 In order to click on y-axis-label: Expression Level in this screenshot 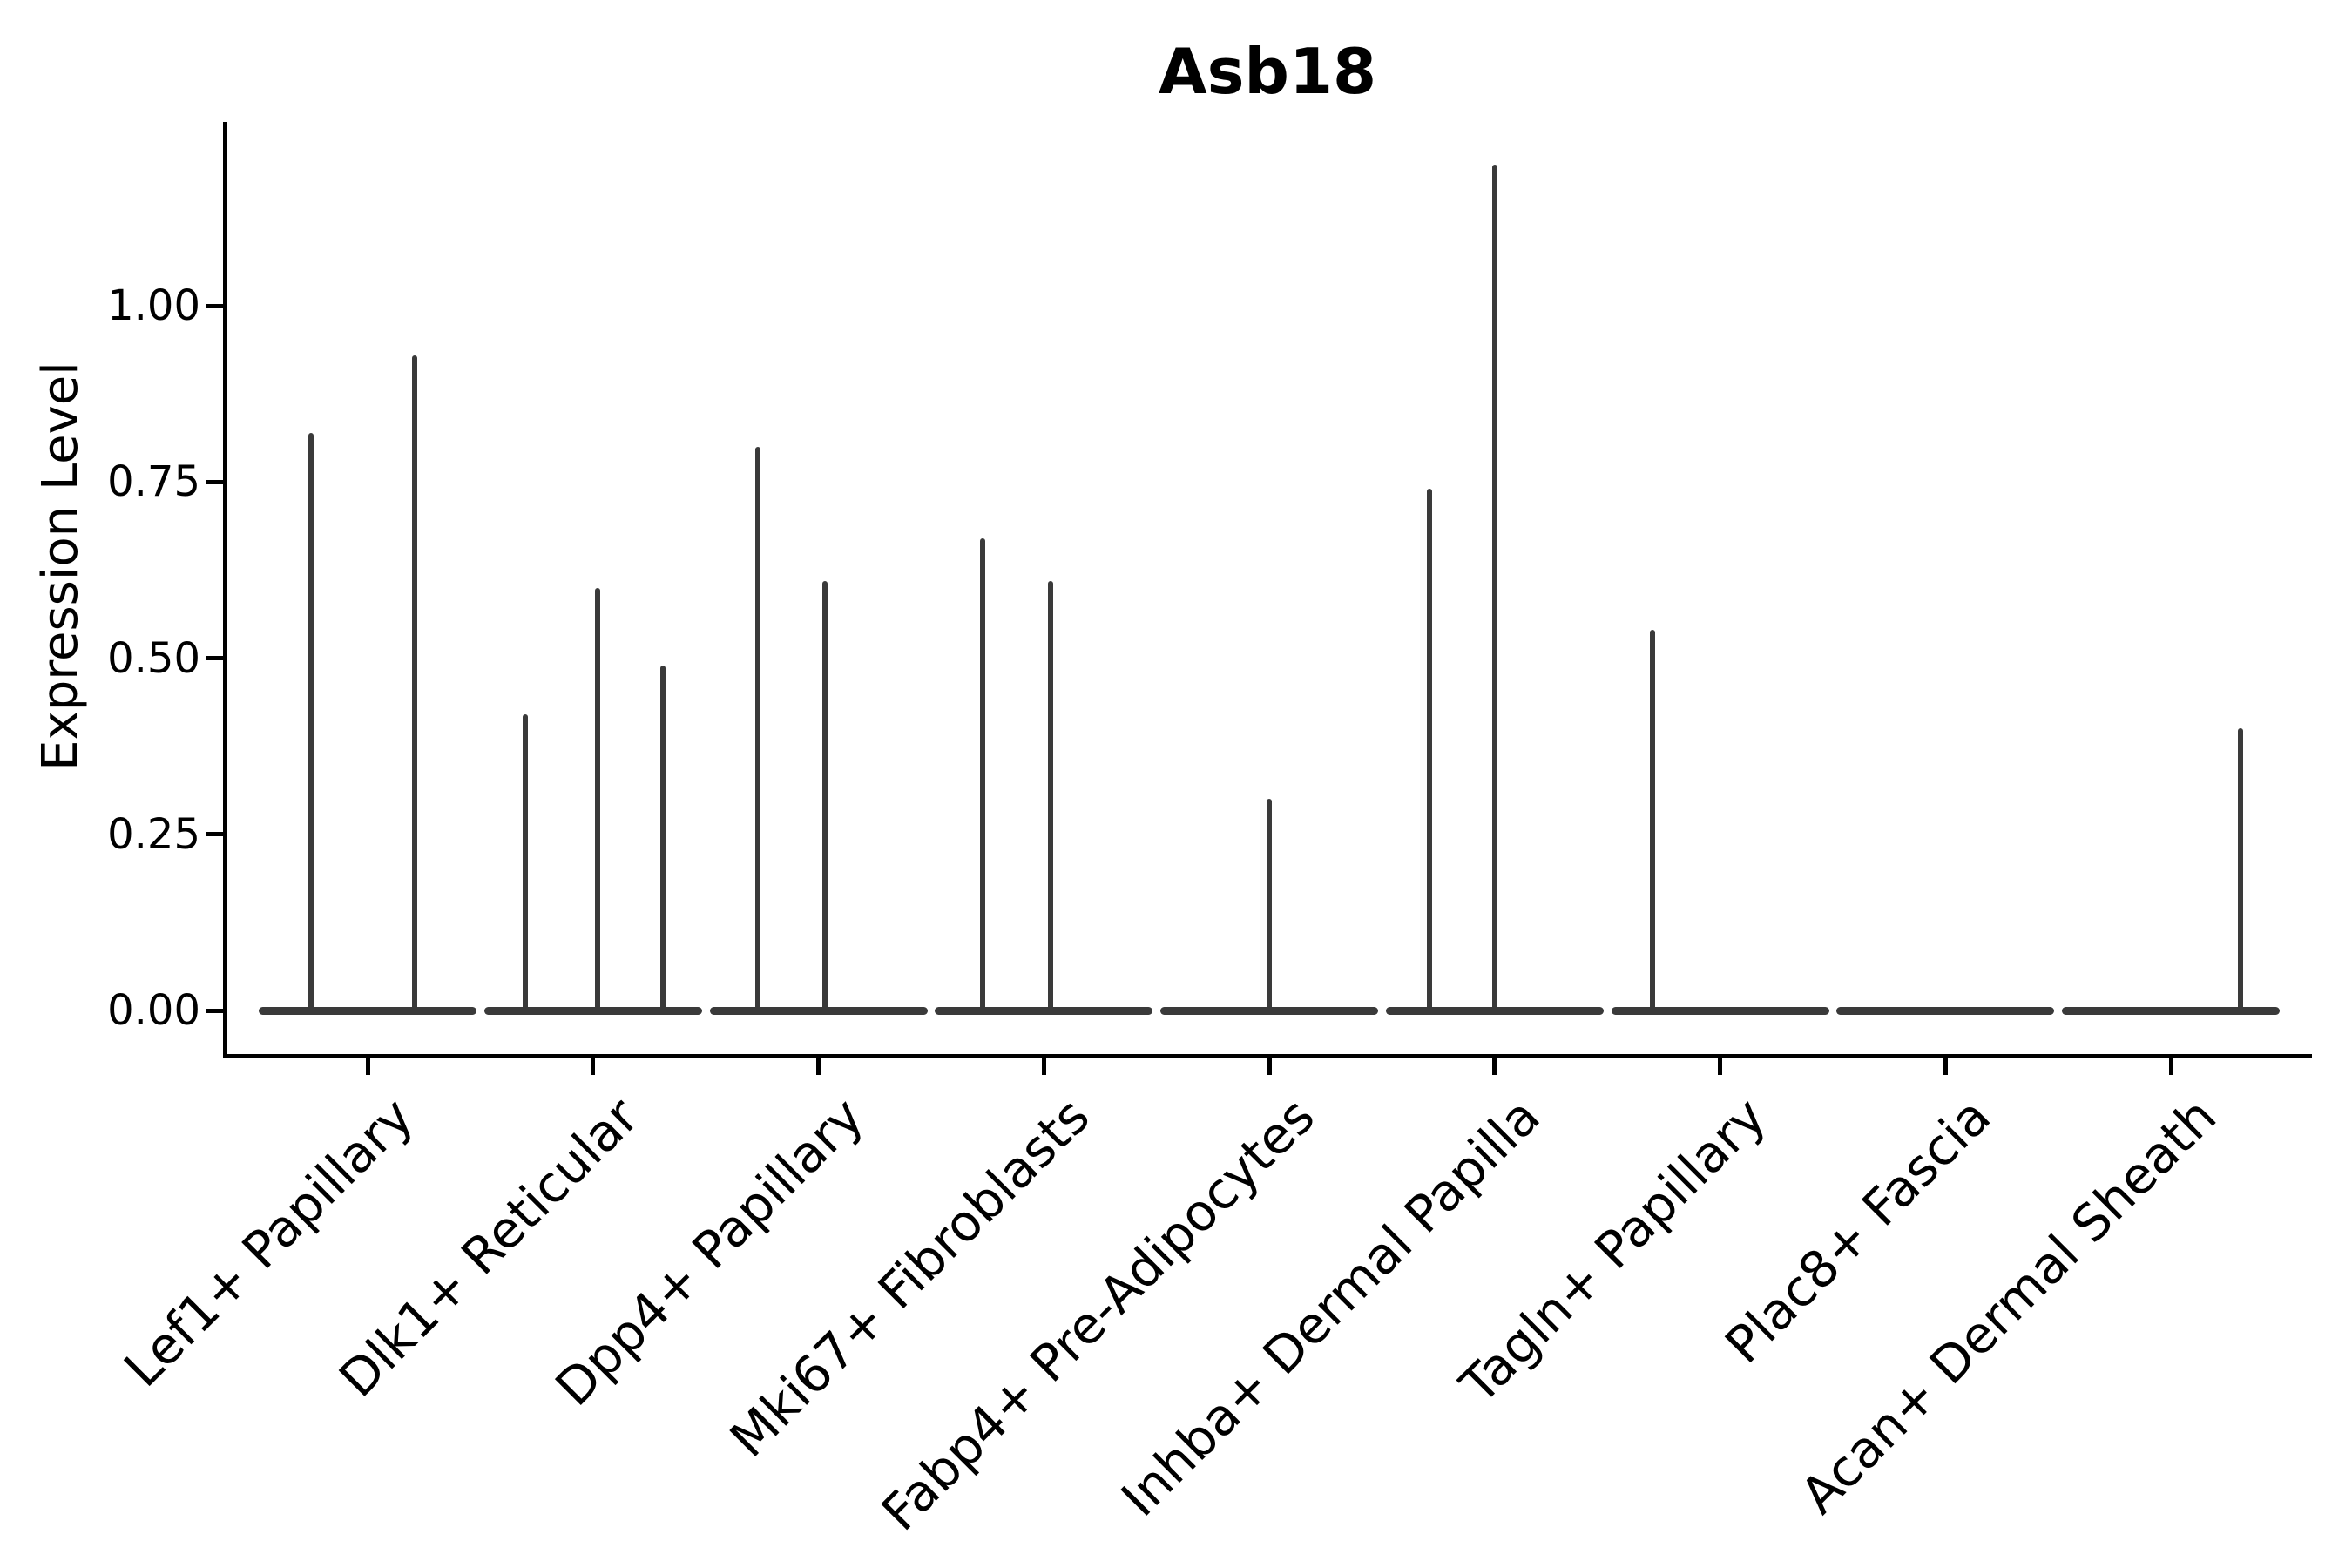, I will do `click(61, 566)`.